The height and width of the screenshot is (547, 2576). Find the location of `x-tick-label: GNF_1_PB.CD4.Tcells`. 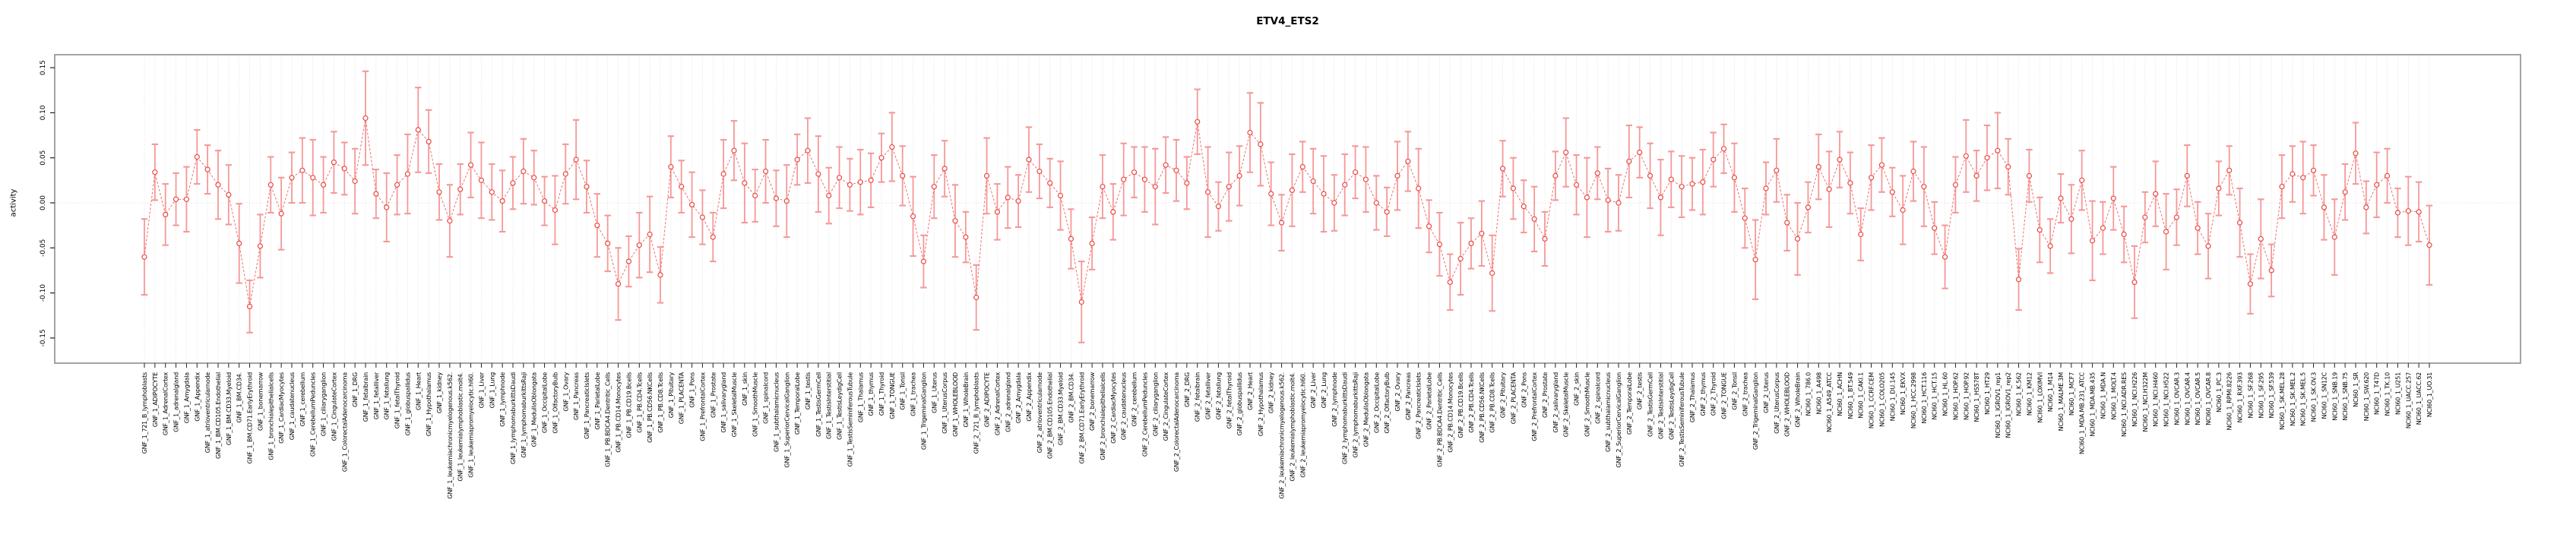

x-tick-label: GNF_1_PB.CD4.Tcells is located at coordinates (639, 402).